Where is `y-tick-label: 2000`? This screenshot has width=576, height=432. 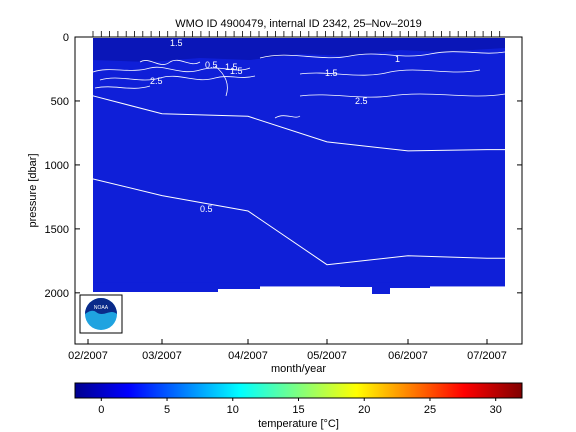
y-tick-label: 2000 is located at coordinates (57, 294).